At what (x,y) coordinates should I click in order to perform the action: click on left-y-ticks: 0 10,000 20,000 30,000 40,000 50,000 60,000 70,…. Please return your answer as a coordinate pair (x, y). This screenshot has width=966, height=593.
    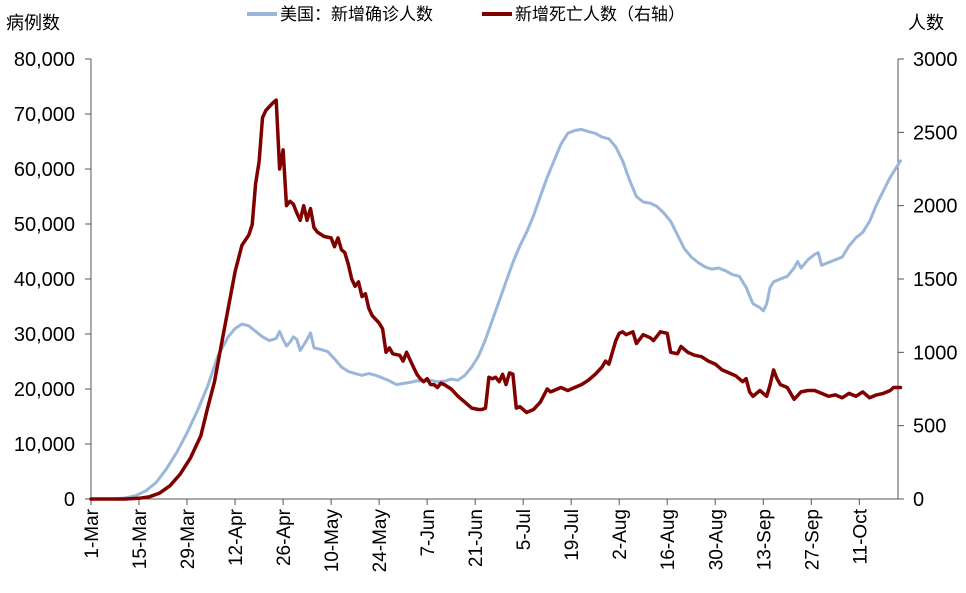
    Looking at the image, I should click on (52, 280).